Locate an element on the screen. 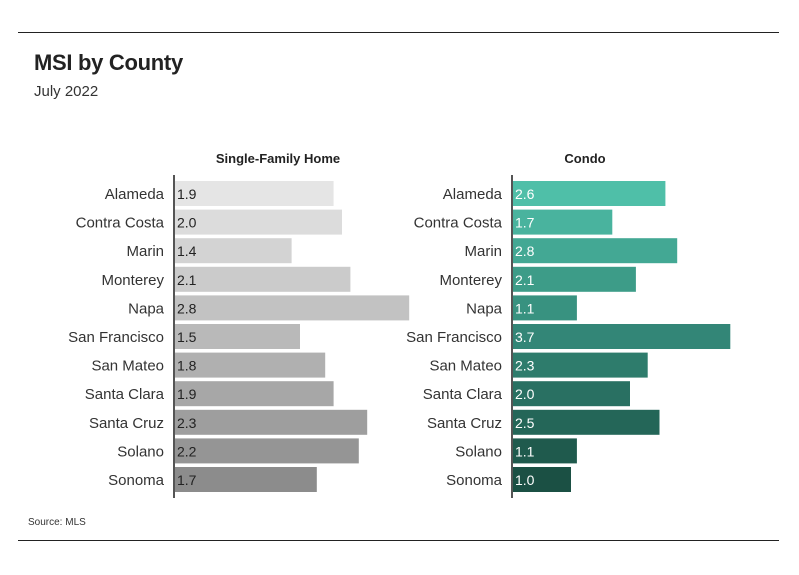 This screenshot has height=575, width=799. condo-value-label: 2.8 is located at coordinates (525, 251).